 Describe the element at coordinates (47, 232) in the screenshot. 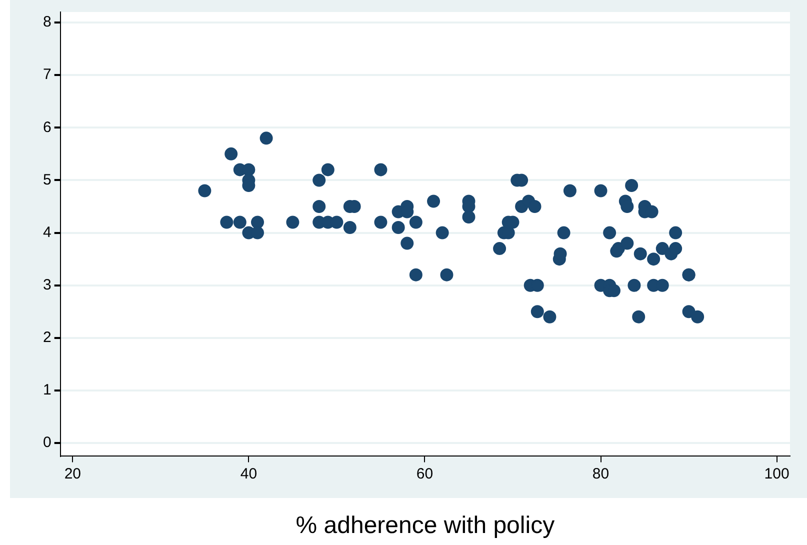

I see `y-tick-label: 4` at that location.